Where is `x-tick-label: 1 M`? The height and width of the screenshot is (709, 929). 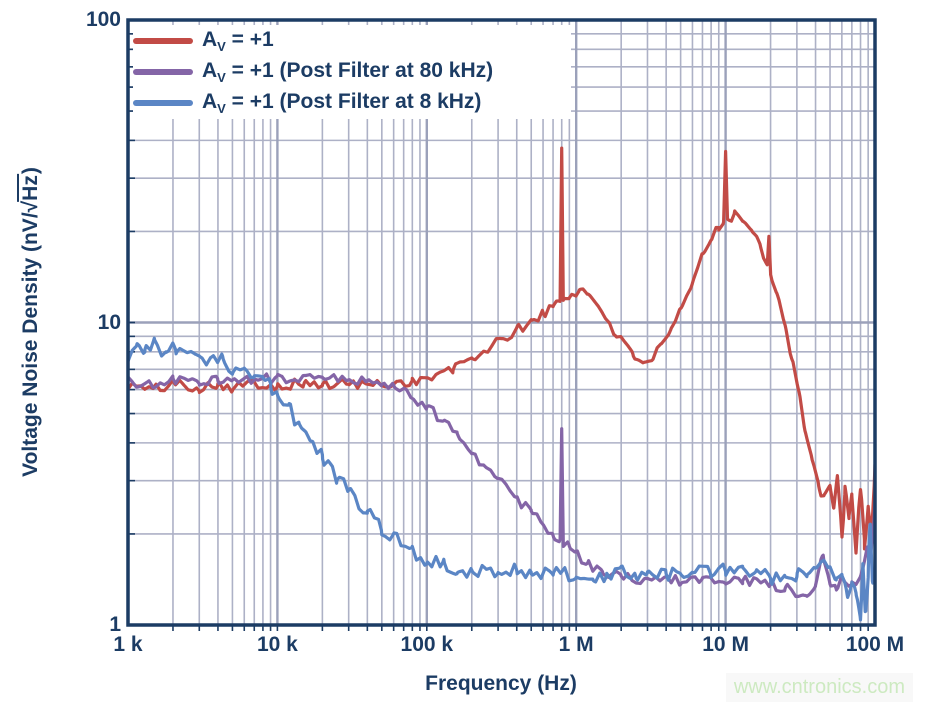 x-tick-label: 1 M is located at coordinates (576, 644).